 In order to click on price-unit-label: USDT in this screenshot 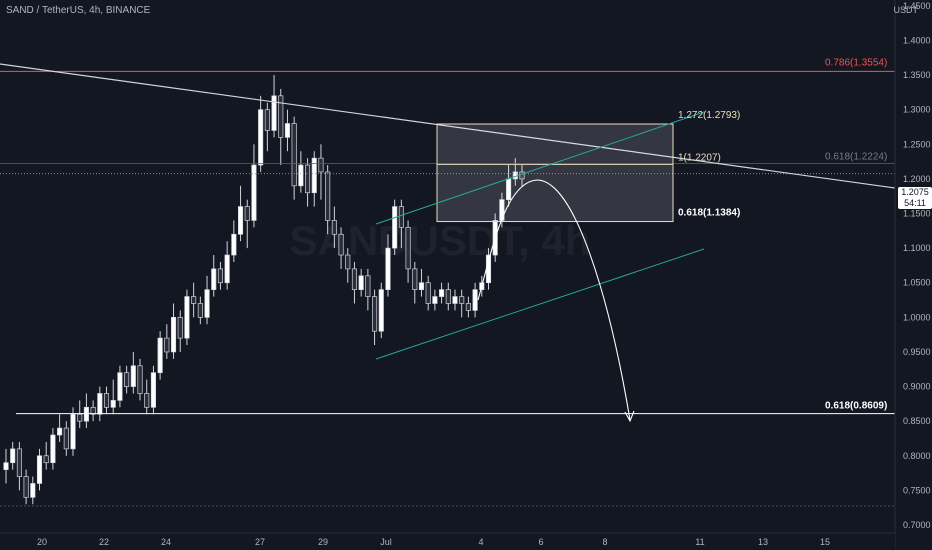, I will do `click(906, 10)`.